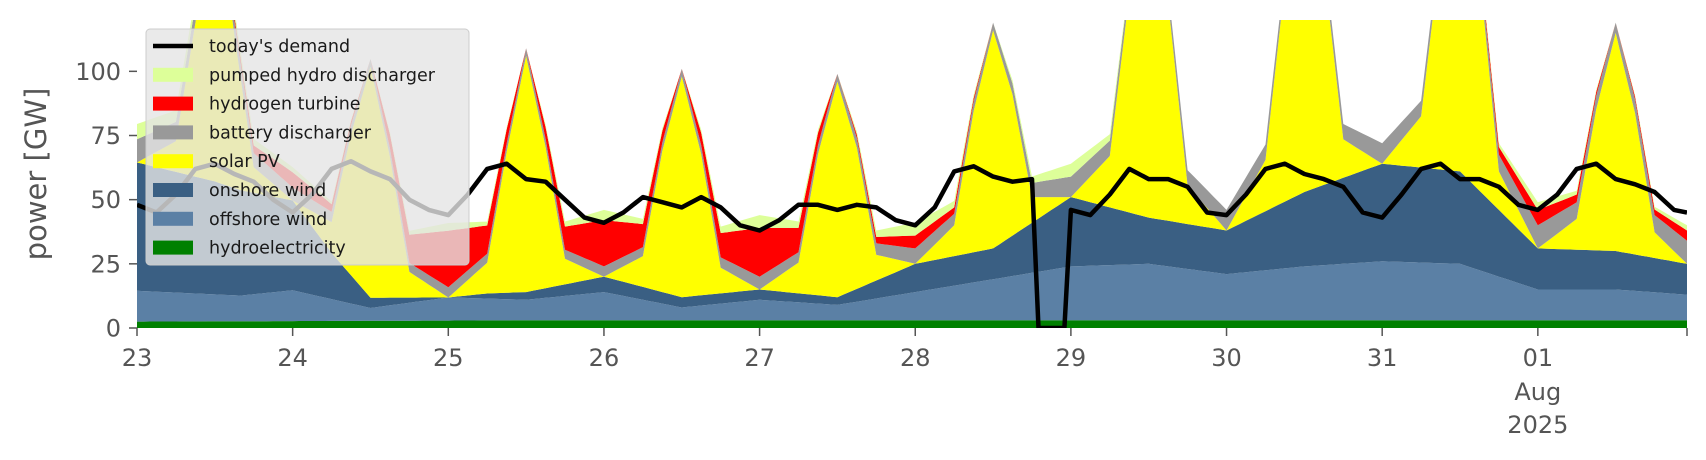 The image size is (1706, 460). What do you see at coordinates (173, 103) in the screenshot?
I see `legend-swatch-hydrogen-turbine` at bounding box center [173, 103].